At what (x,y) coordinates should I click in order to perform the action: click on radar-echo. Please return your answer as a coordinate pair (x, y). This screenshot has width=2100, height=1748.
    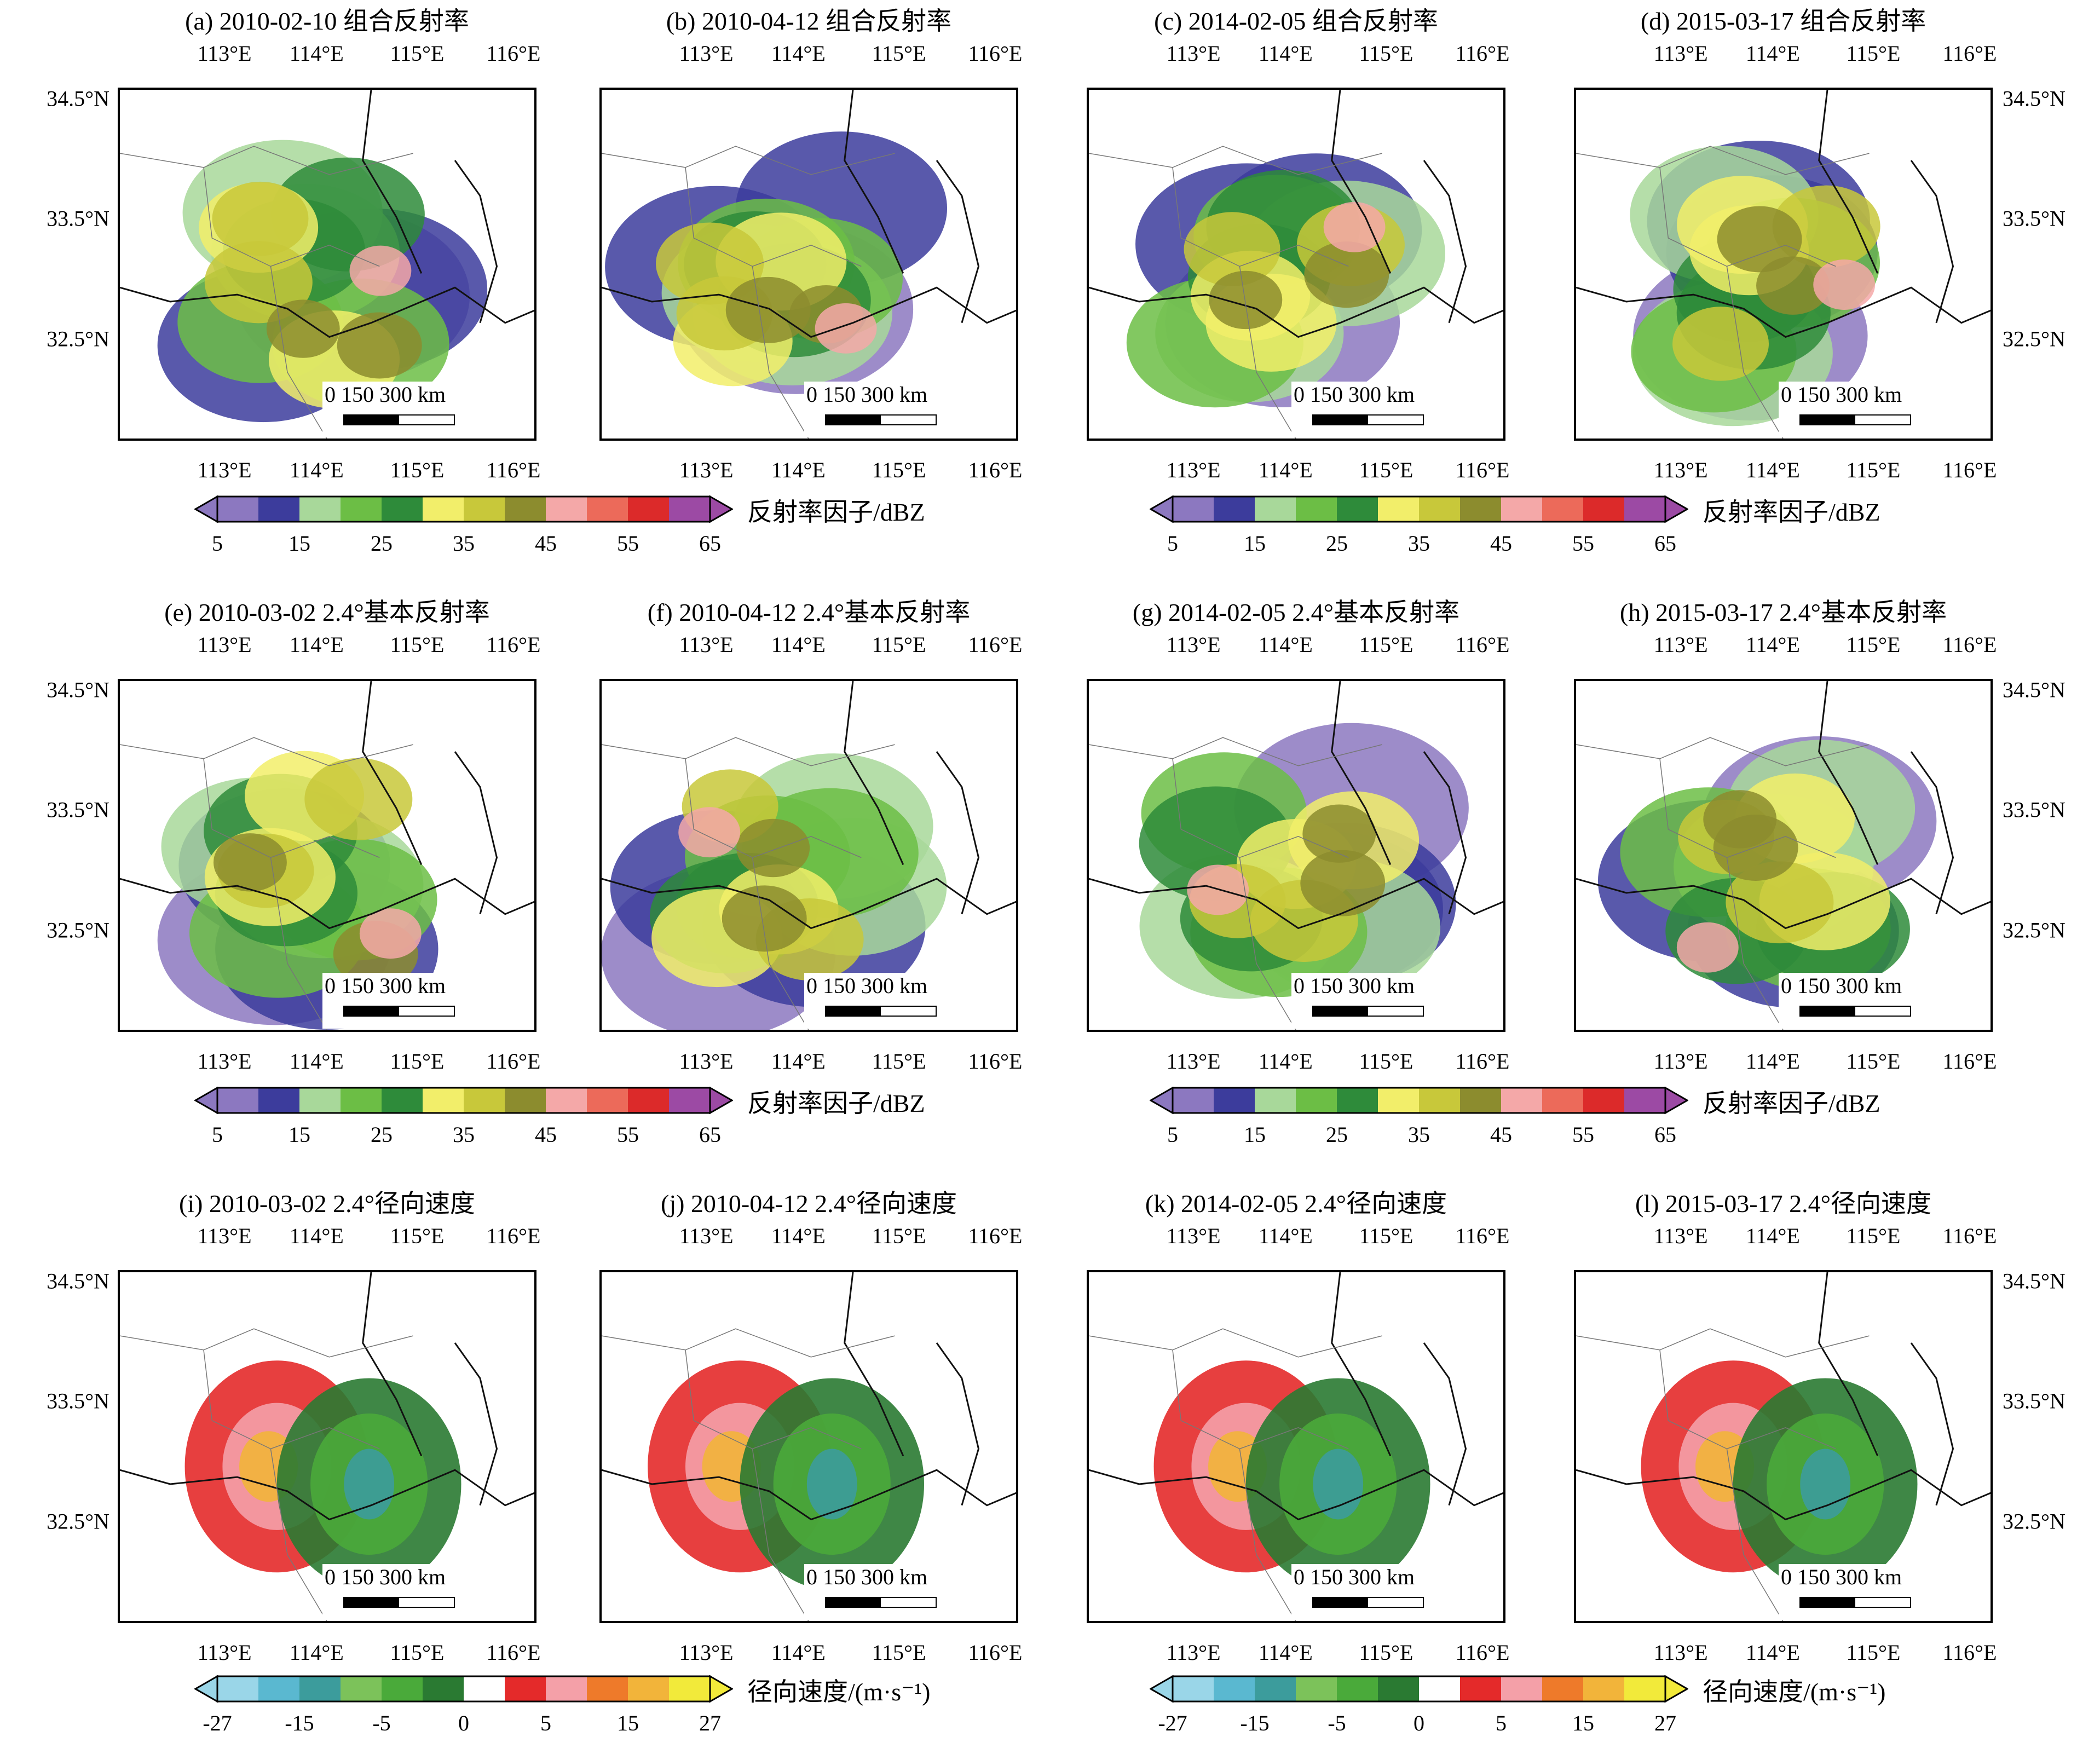
    Looking at the image, I should click on (322, 1475).